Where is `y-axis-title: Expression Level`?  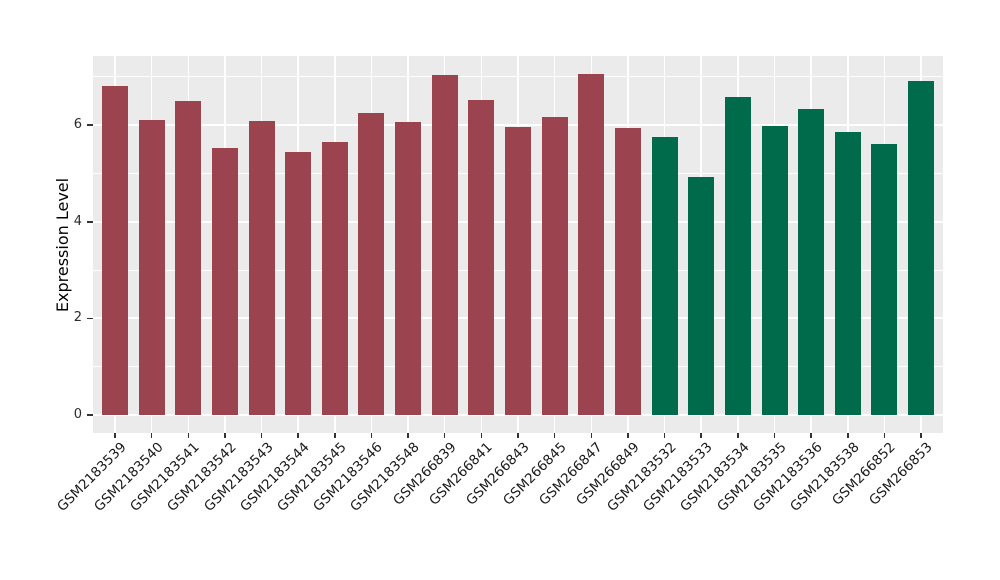
y-axis-title: Expression Level is located at coordinates (62, 245).